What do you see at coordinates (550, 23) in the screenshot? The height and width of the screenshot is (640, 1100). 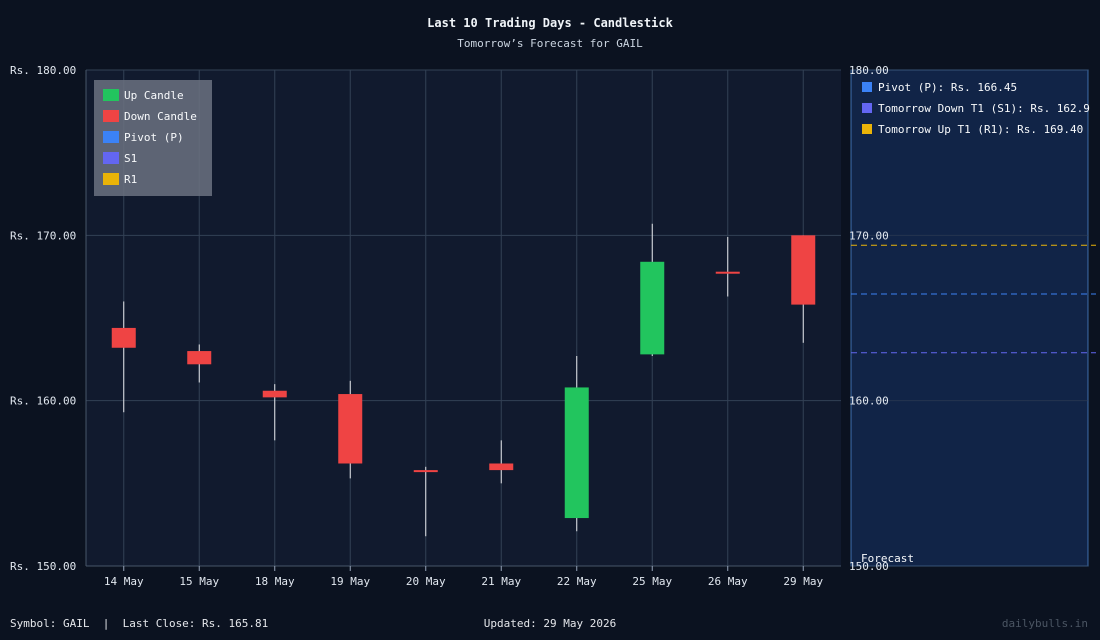 I see `chart-title: Last 10 Trading Days - Candlestick` at bounding box center [550, 23].